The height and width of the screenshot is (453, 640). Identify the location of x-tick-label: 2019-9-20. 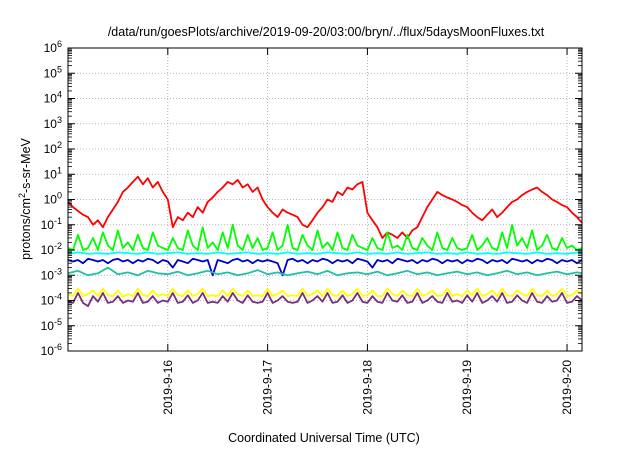
(567, 387).